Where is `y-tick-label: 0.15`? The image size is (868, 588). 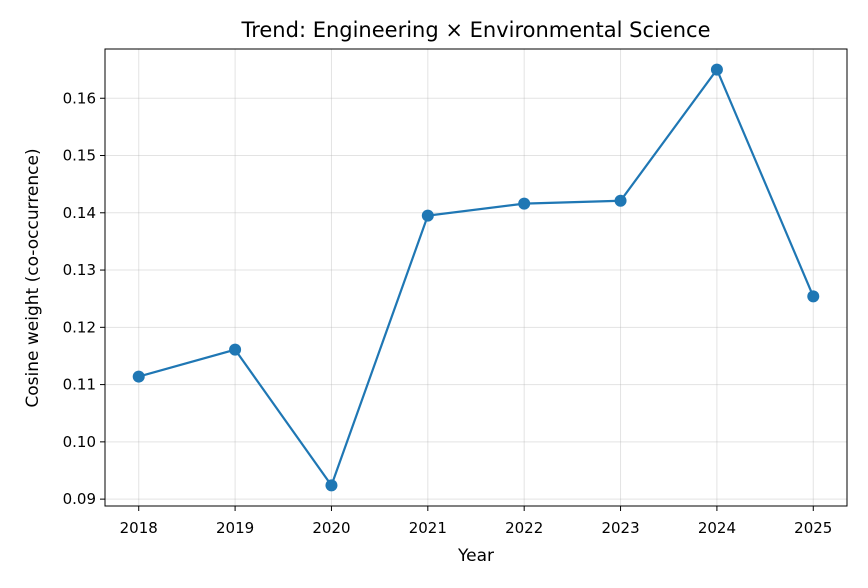
y-tick-label: 0.15 is located at coordinates (79, 156).